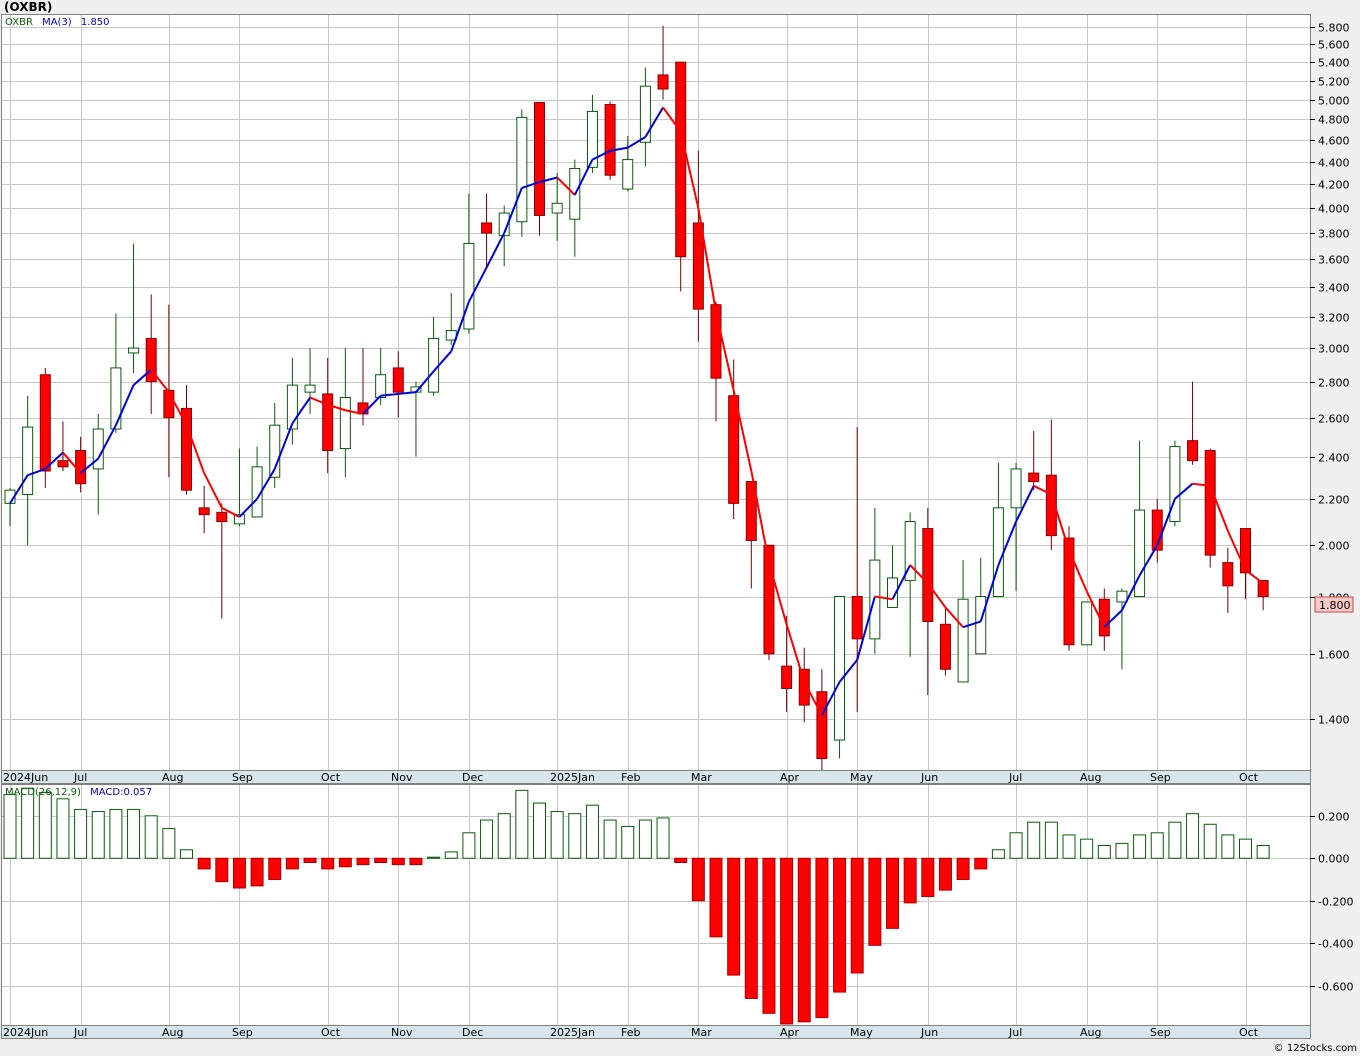  What do you see at coordinates (701, 1032) in the screenshot?
I see `macd-x-tick-label: Mar` at bounding box center [701, 1032].